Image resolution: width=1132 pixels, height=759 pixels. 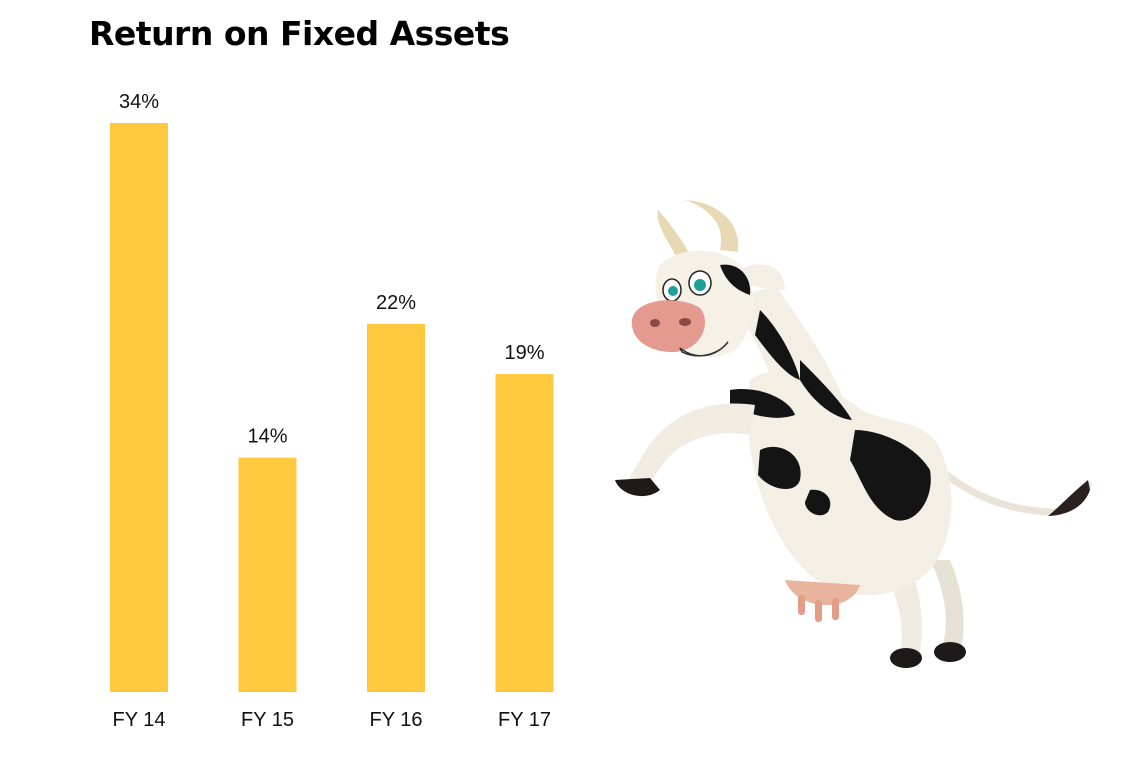 I want to click on x-tick-label: FY 17, so click(x=524, y=720).